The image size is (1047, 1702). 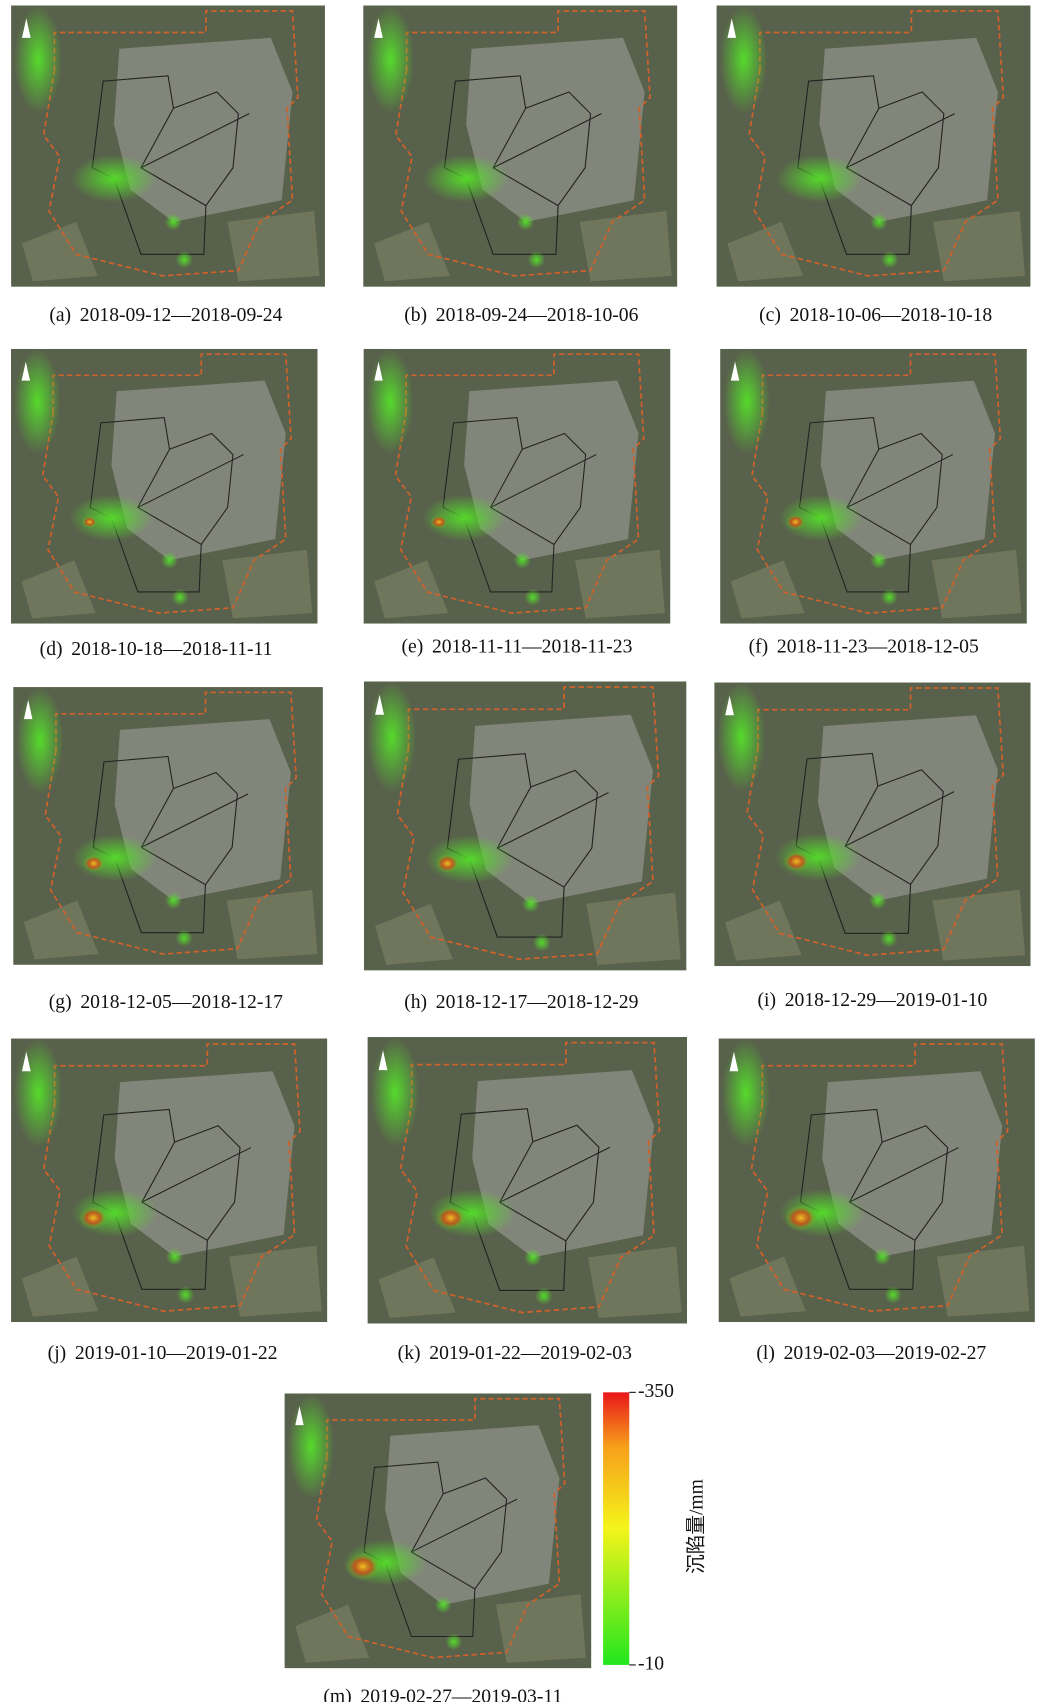 I want to click on map-panel: (g) 2018-12-05—2018-12-17, so click(x=168, y=849).